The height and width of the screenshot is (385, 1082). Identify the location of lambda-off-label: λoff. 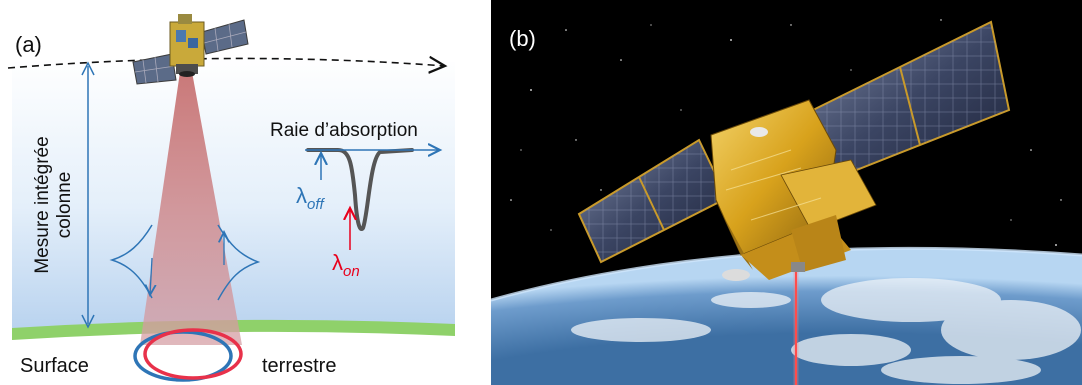
(311, 198).